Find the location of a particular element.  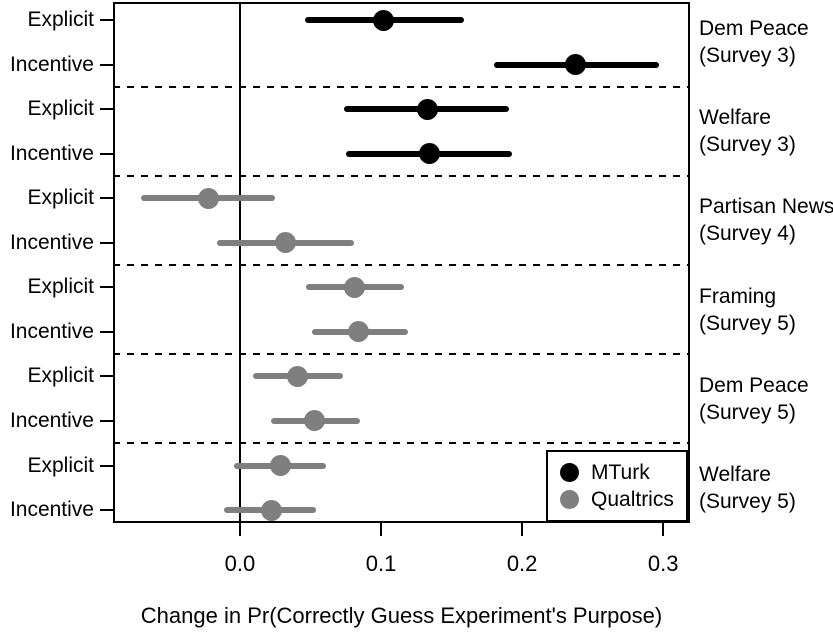

group-label: Welfare (Survey 3) is located at coordinates (766, 131).